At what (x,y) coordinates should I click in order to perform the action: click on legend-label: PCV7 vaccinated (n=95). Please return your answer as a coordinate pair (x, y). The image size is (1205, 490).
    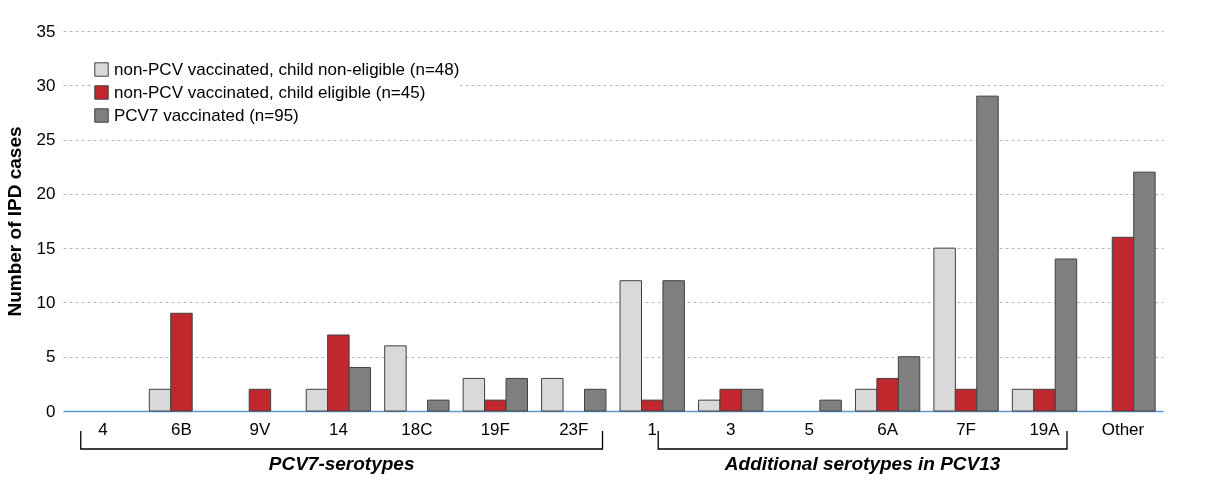
    Looking at the image, I should click on (206, 115).